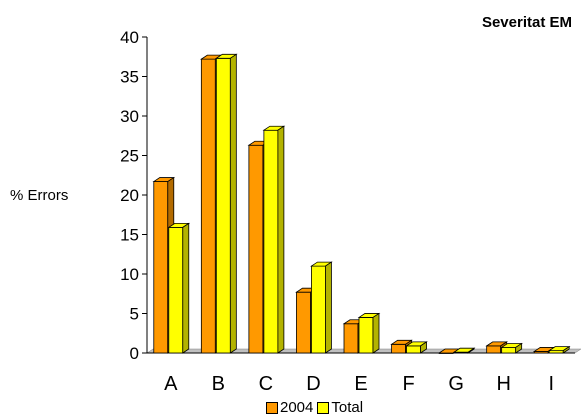 Image resolution: width=582 pixels, height=419 pixels. Describe the element at coordinates (456, 384) in the screenshot. I see `x-tick-label-G: G` at that location.